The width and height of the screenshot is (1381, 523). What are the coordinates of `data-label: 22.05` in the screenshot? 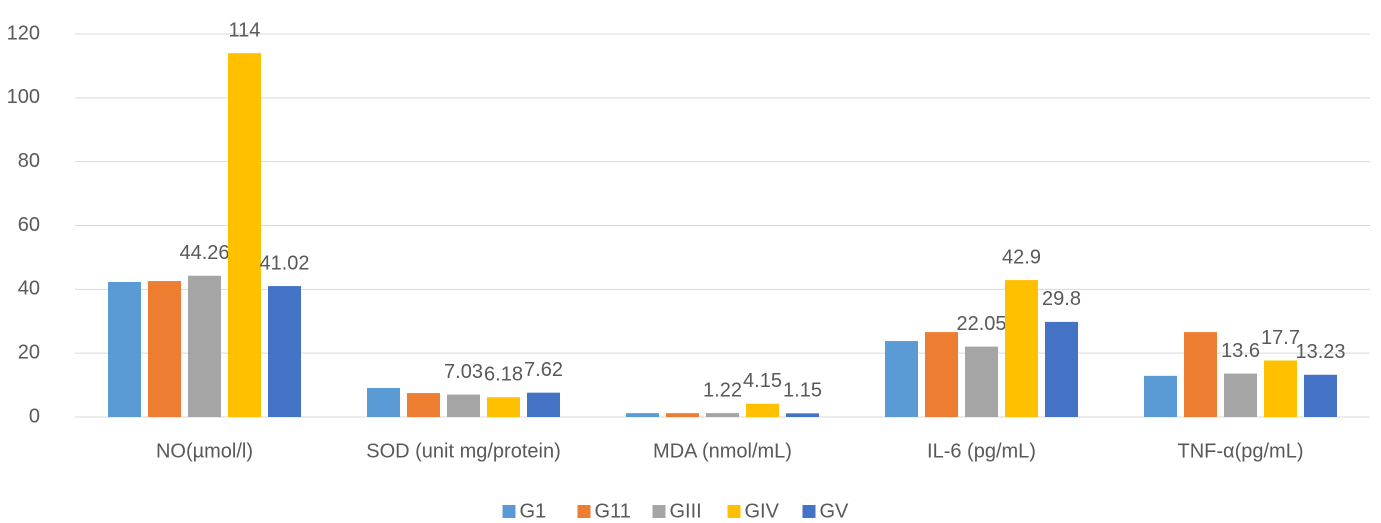 It's located at (981, 324).